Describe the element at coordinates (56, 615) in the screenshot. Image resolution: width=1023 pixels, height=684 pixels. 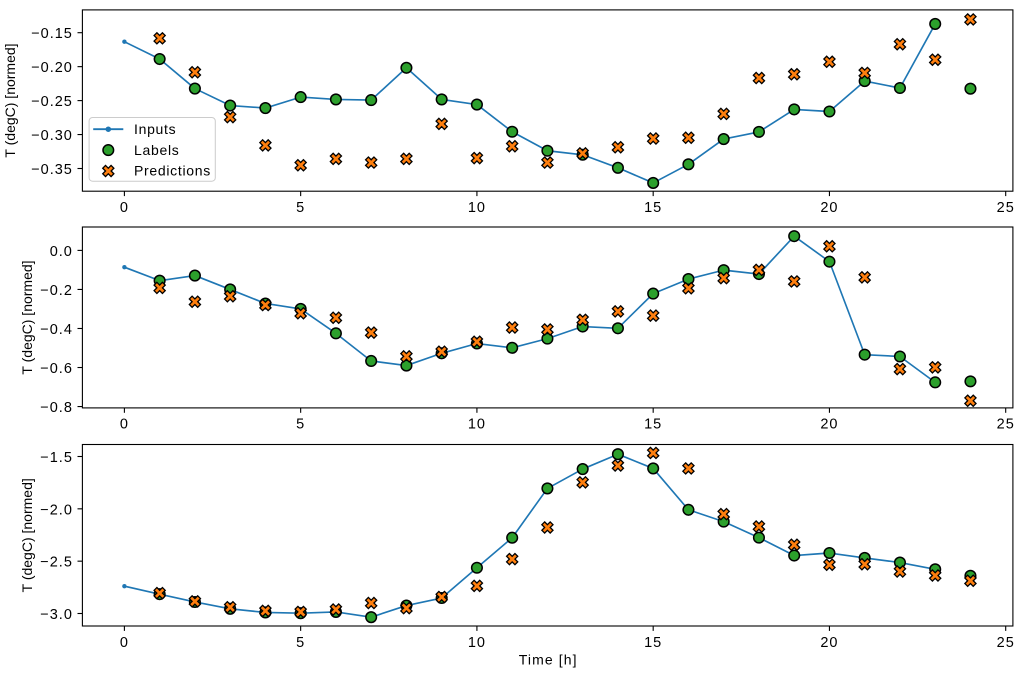
I see `svg-text: −3.0` at that location.